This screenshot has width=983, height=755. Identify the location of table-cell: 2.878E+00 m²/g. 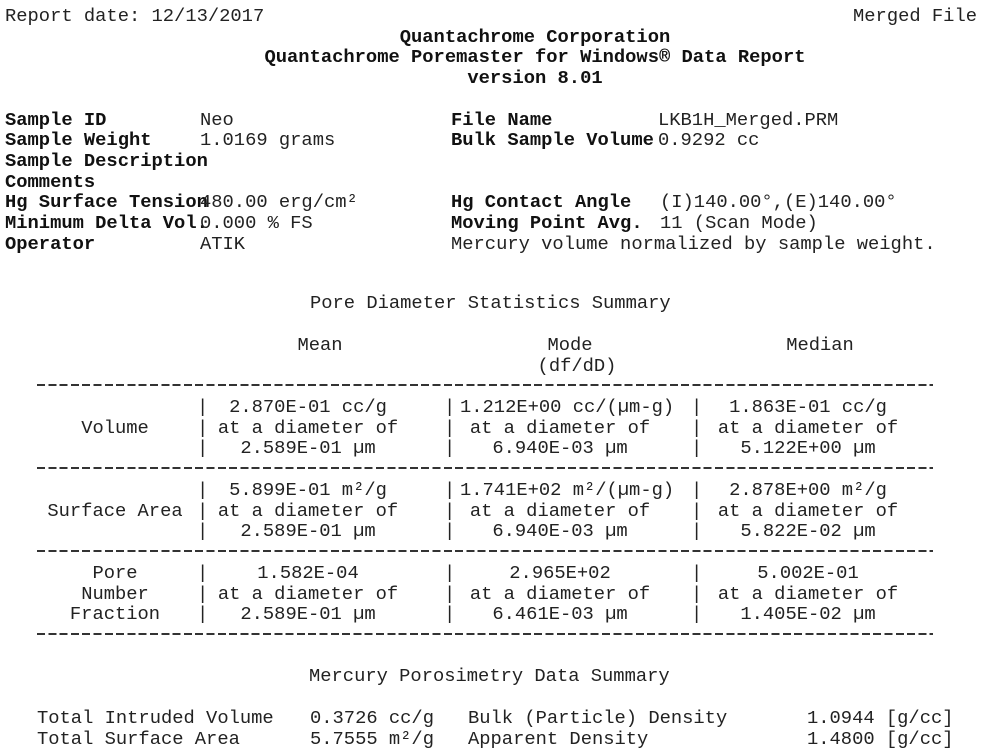
(808, 490).